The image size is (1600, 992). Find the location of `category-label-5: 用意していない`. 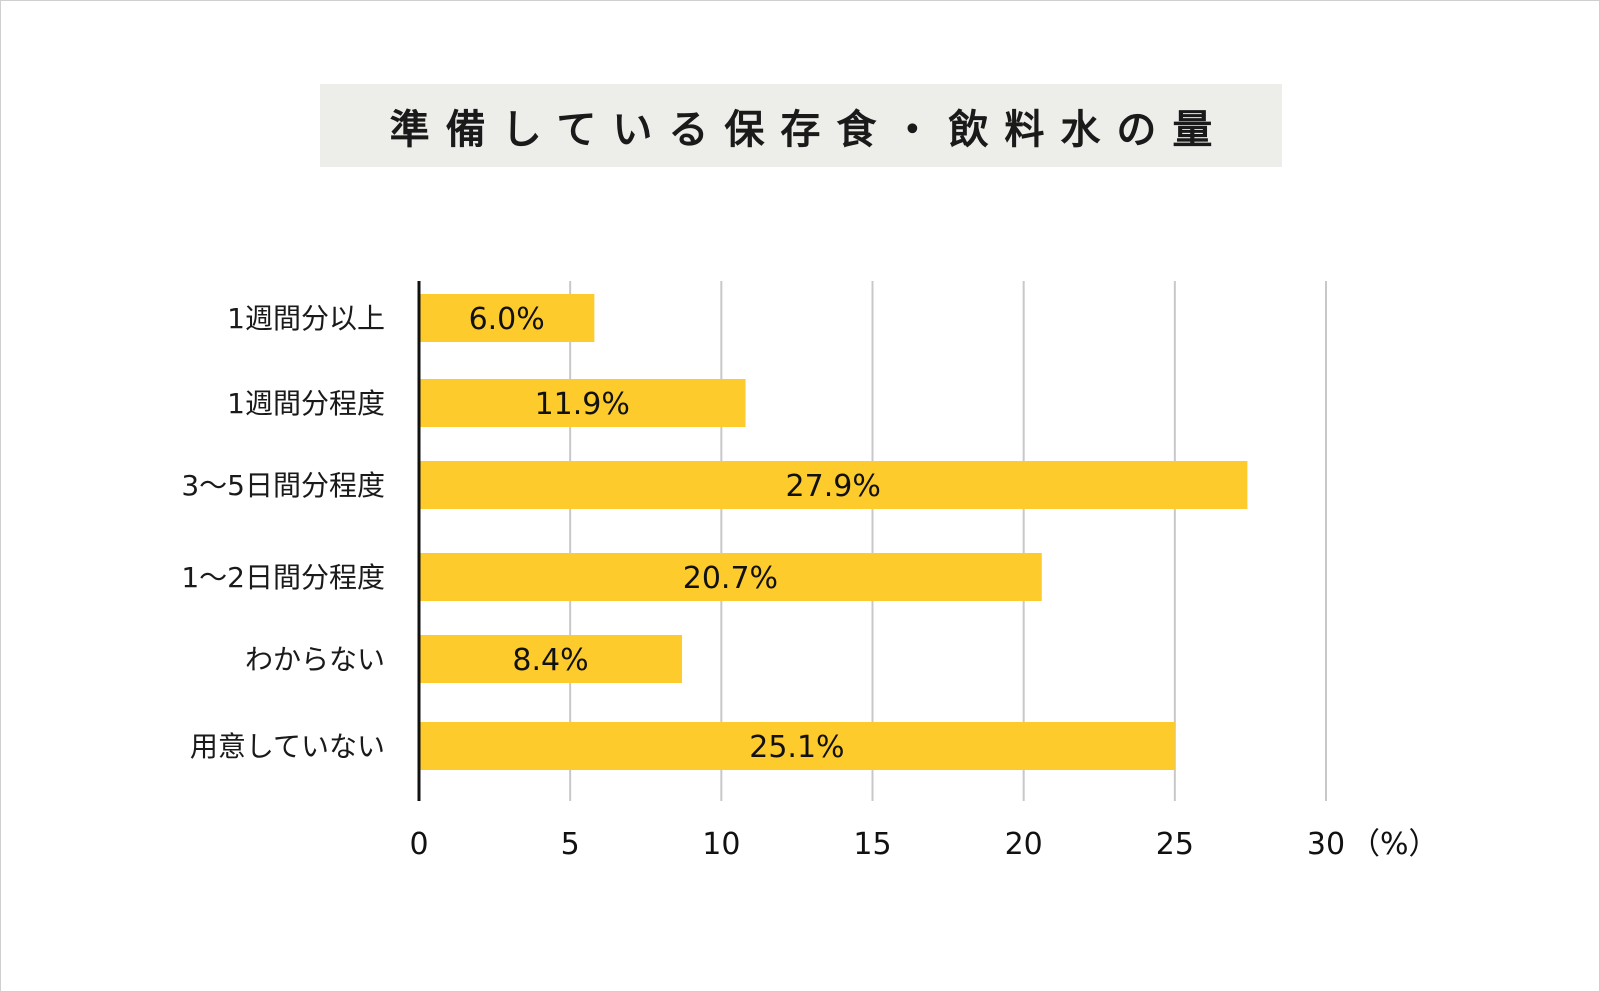

category-label-5: 用意していない is located at coordinates (287, 746).